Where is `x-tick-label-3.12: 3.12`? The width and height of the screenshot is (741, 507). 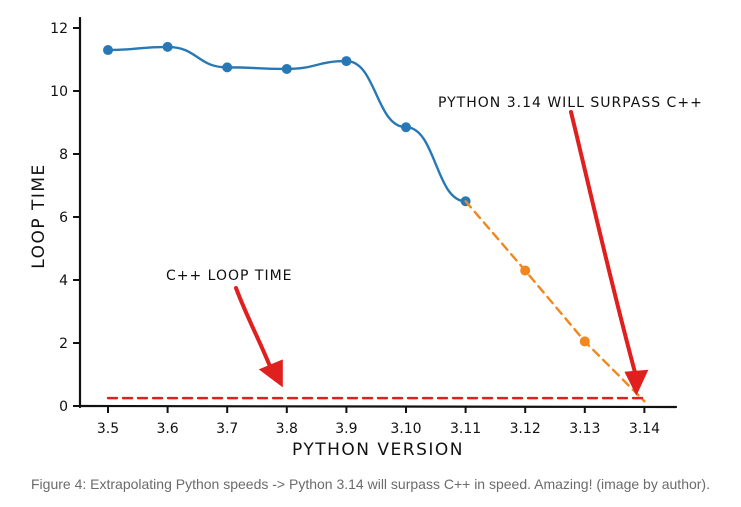
x-tick-label-3.12: 3.12 is located at coordinates (525, 429).